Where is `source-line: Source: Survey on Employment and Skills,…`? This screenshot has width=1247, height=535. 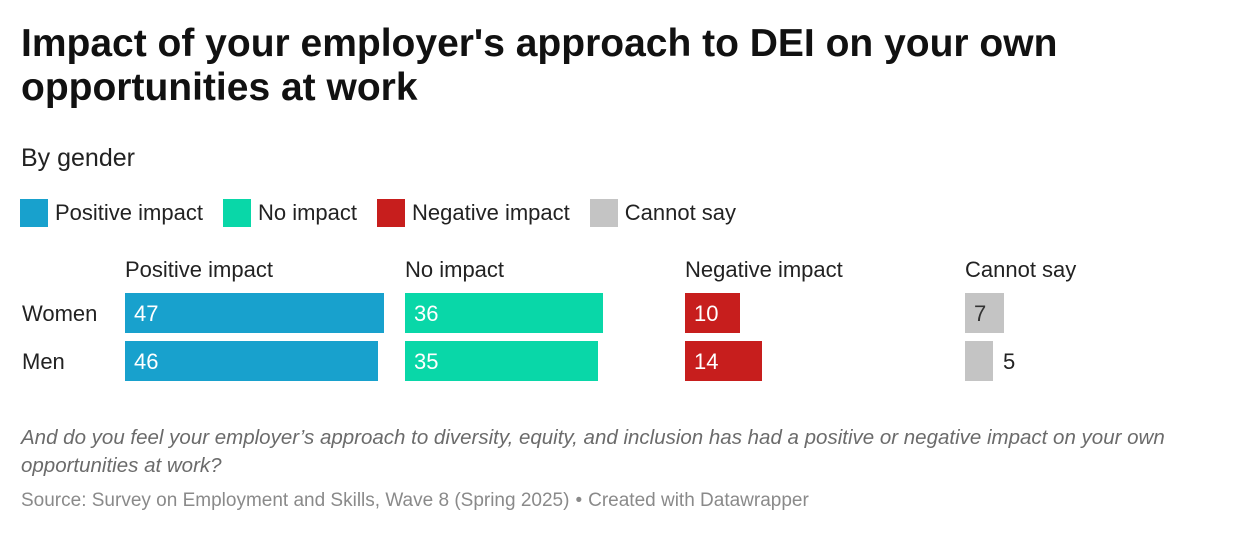
source-line: Source: Survey on Employment and Skills,… is located at coordinates (415, 501).